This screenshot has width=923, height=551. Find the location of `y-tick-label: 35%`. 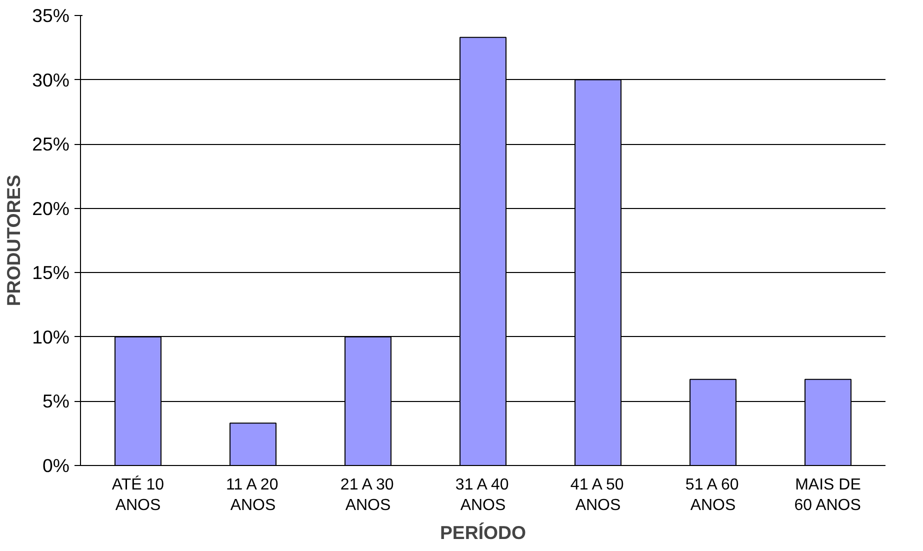

y-tick-label: 35% is located at coordinates (51, 15).